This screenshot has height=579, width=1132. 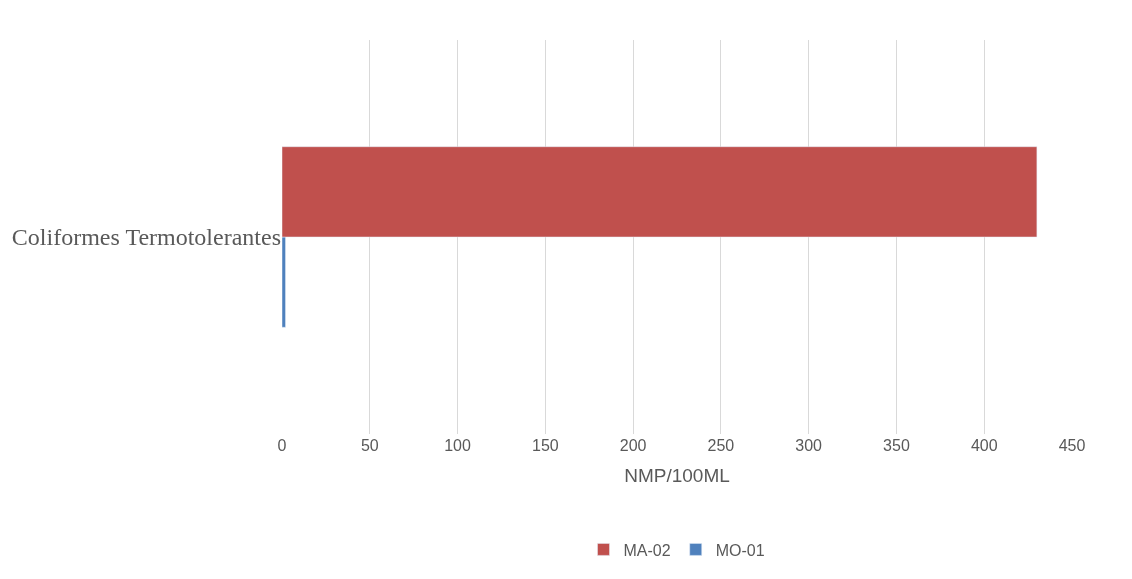 What do you see at coordinates (1072, 445) in the screenshot?
I see `x-tick-label: 450` at bounding box center [1072, 445].